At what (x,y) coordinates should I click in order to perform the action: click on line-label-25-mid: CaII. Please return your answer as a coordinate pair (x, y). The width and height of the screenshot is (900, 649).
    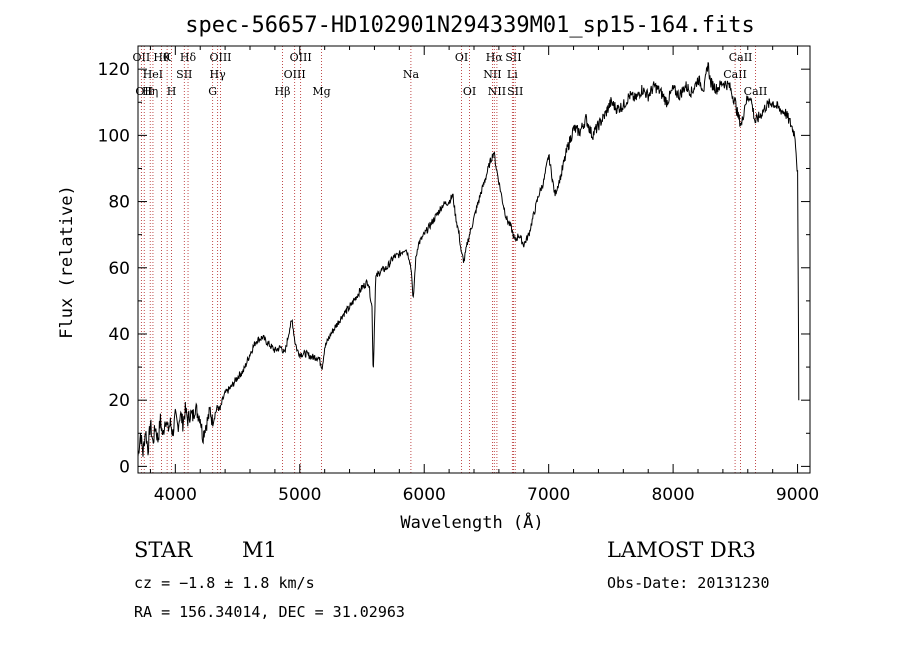
    Looking at the image, I should click on (735, 74).